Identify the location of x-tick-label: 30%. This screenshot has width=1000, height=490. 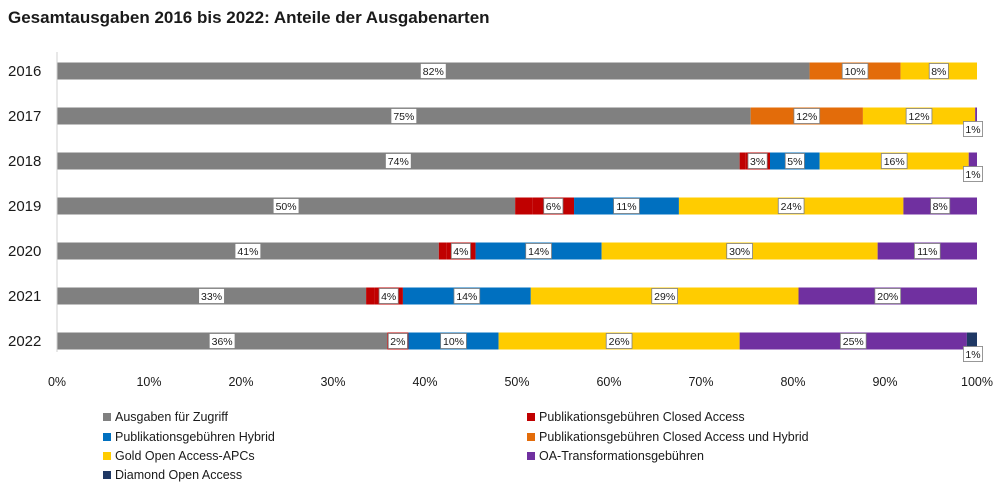
(332, 382).